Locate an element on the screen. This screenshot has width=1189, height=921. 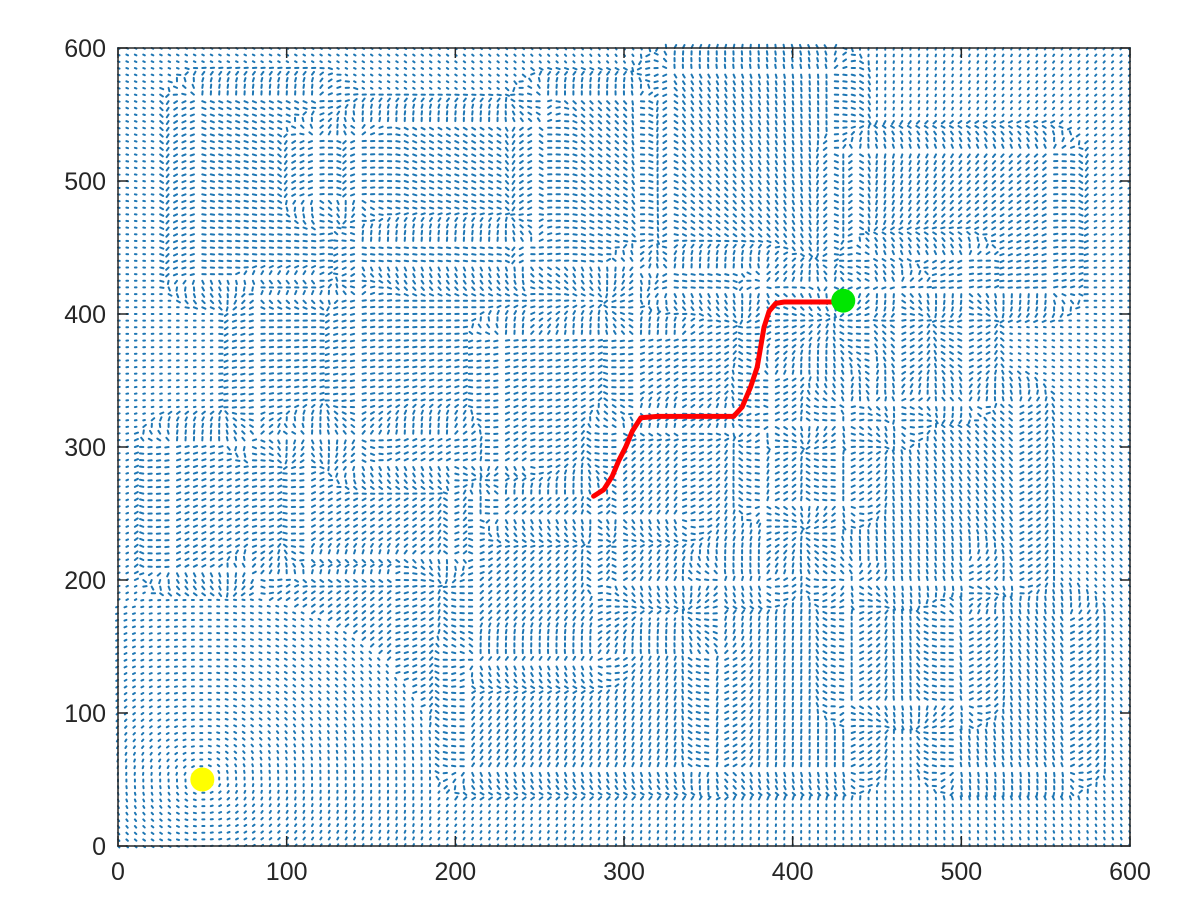
x-tick-label: 100 is located at coordinates (287, 872).